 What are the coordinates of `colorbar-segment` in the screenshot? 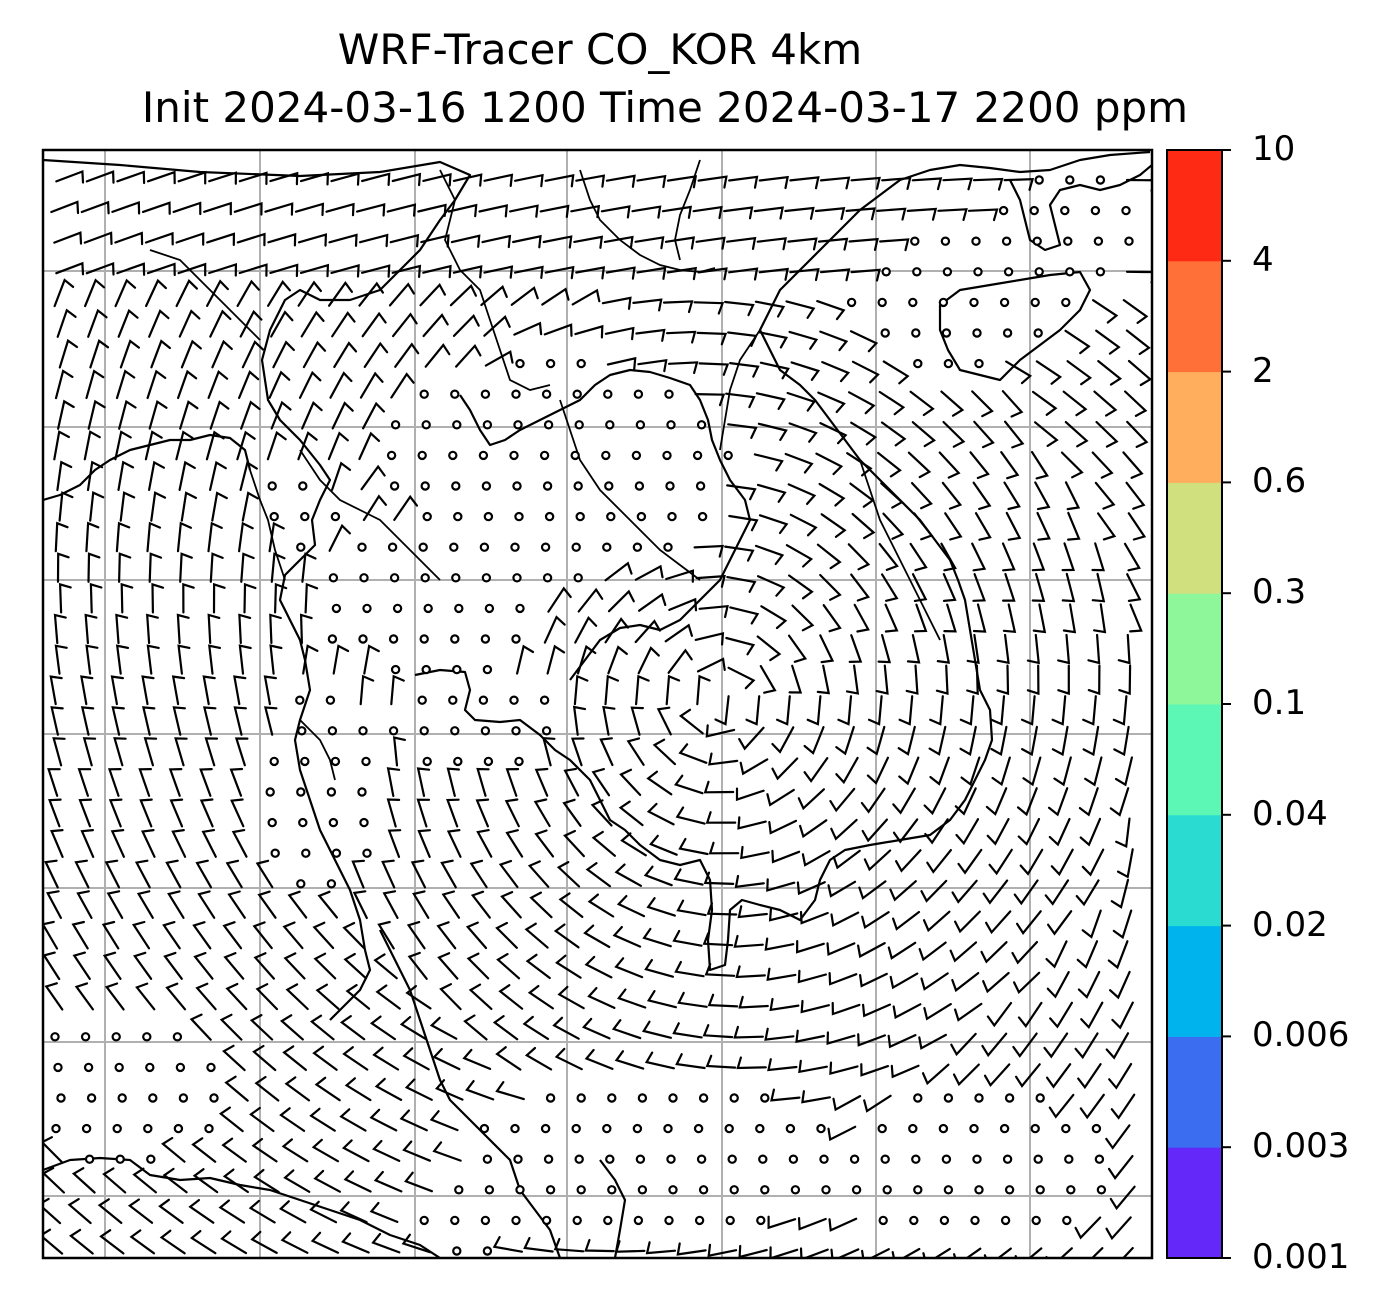 It's located at (1194, 538).